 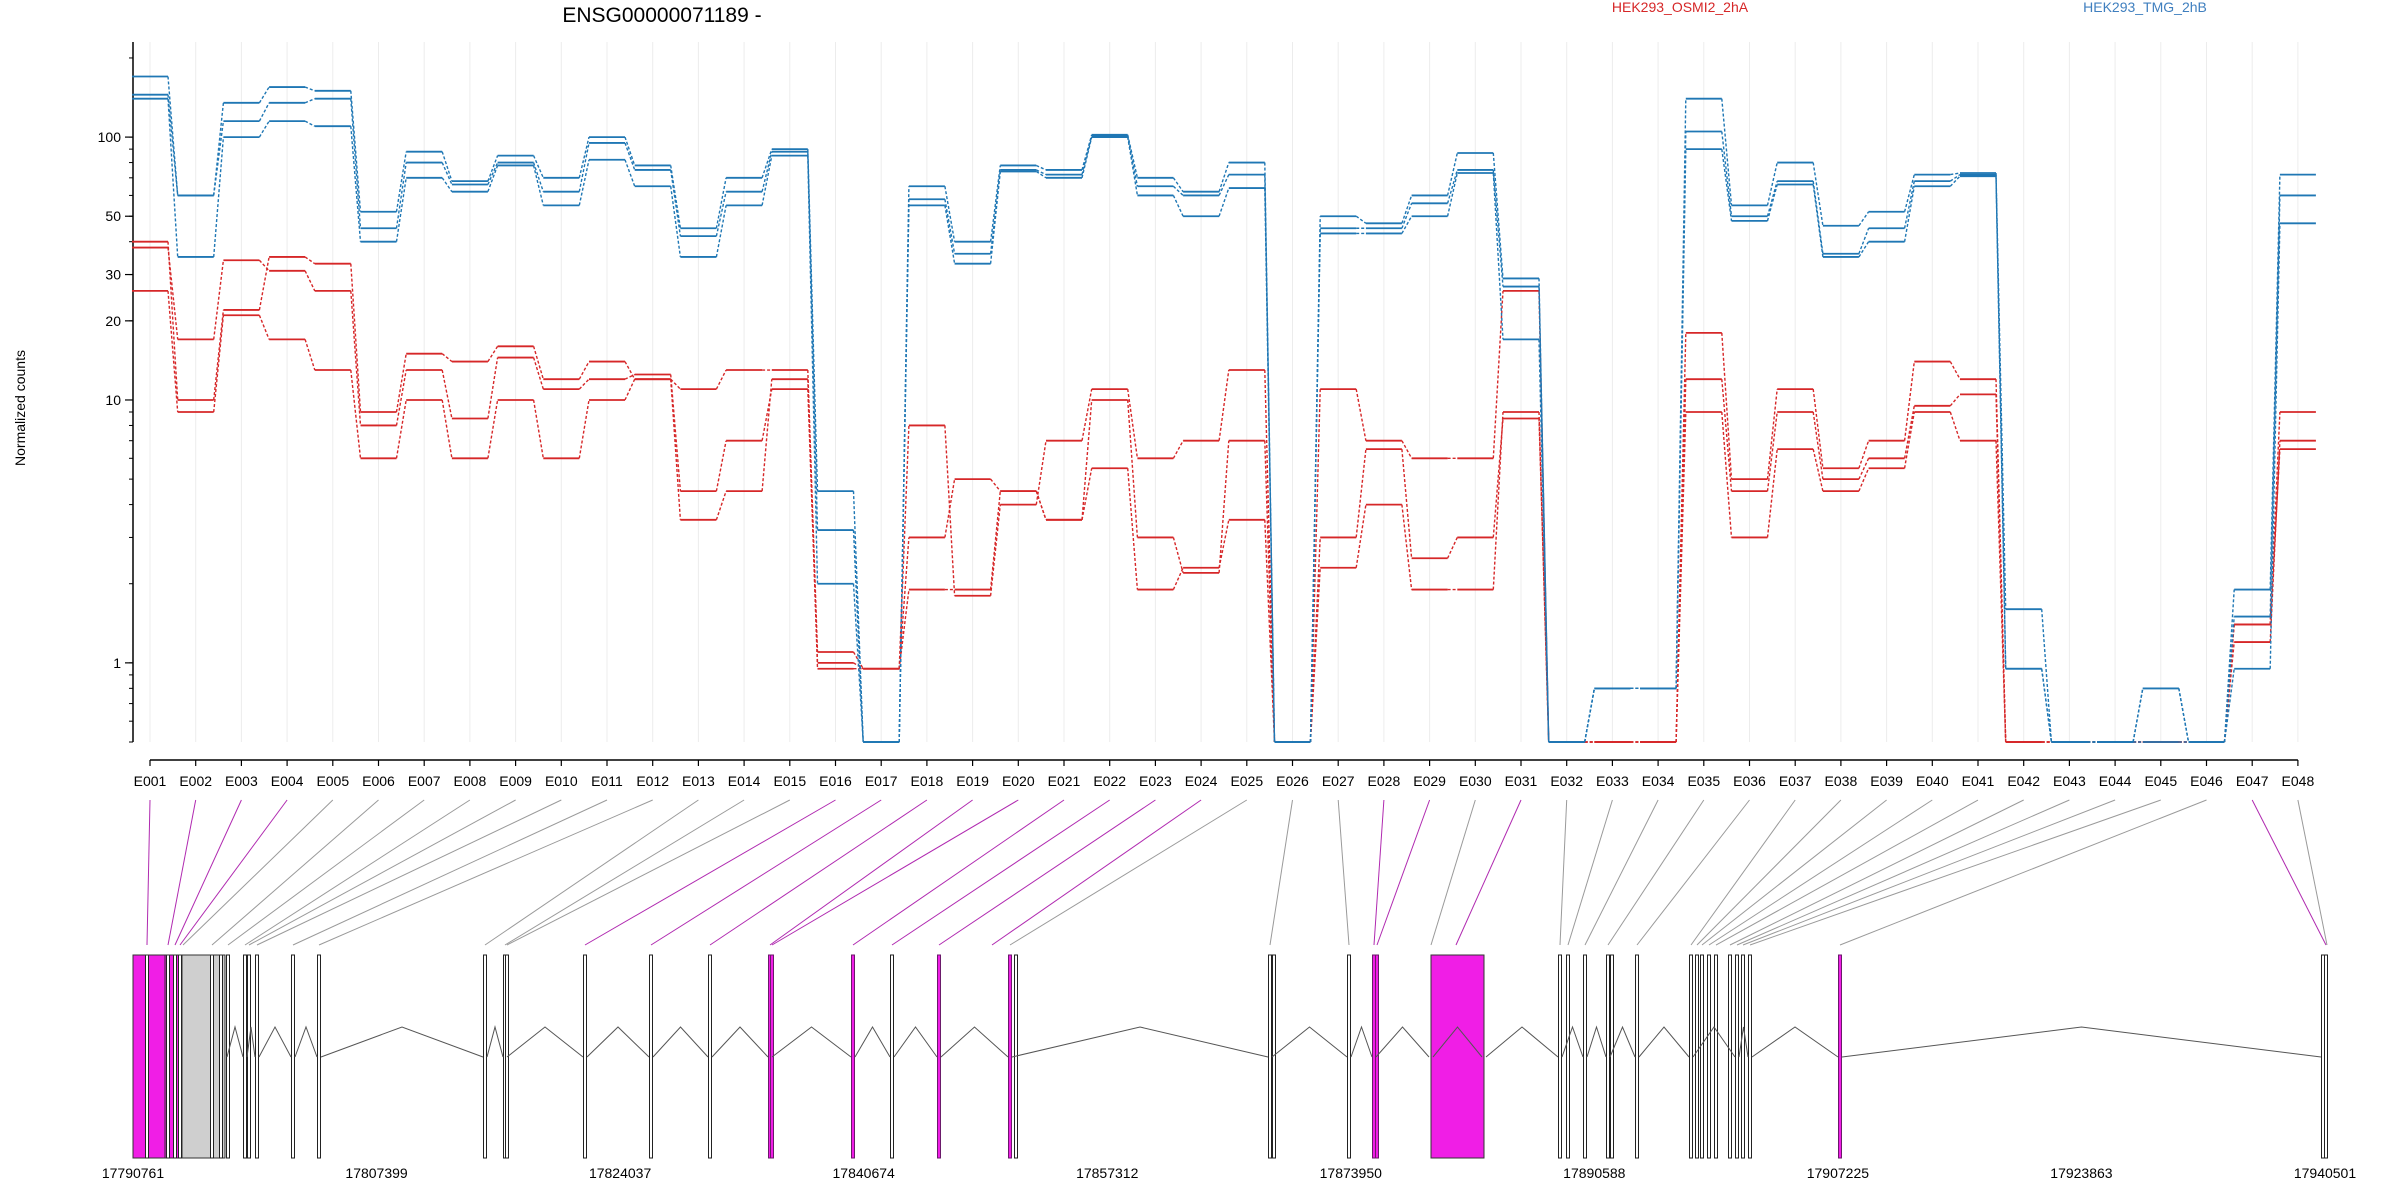 What do you see at coordinates (117, 663) in the screenshot?
I see `y-tick-label: 1` at bounding box center [117, 663].